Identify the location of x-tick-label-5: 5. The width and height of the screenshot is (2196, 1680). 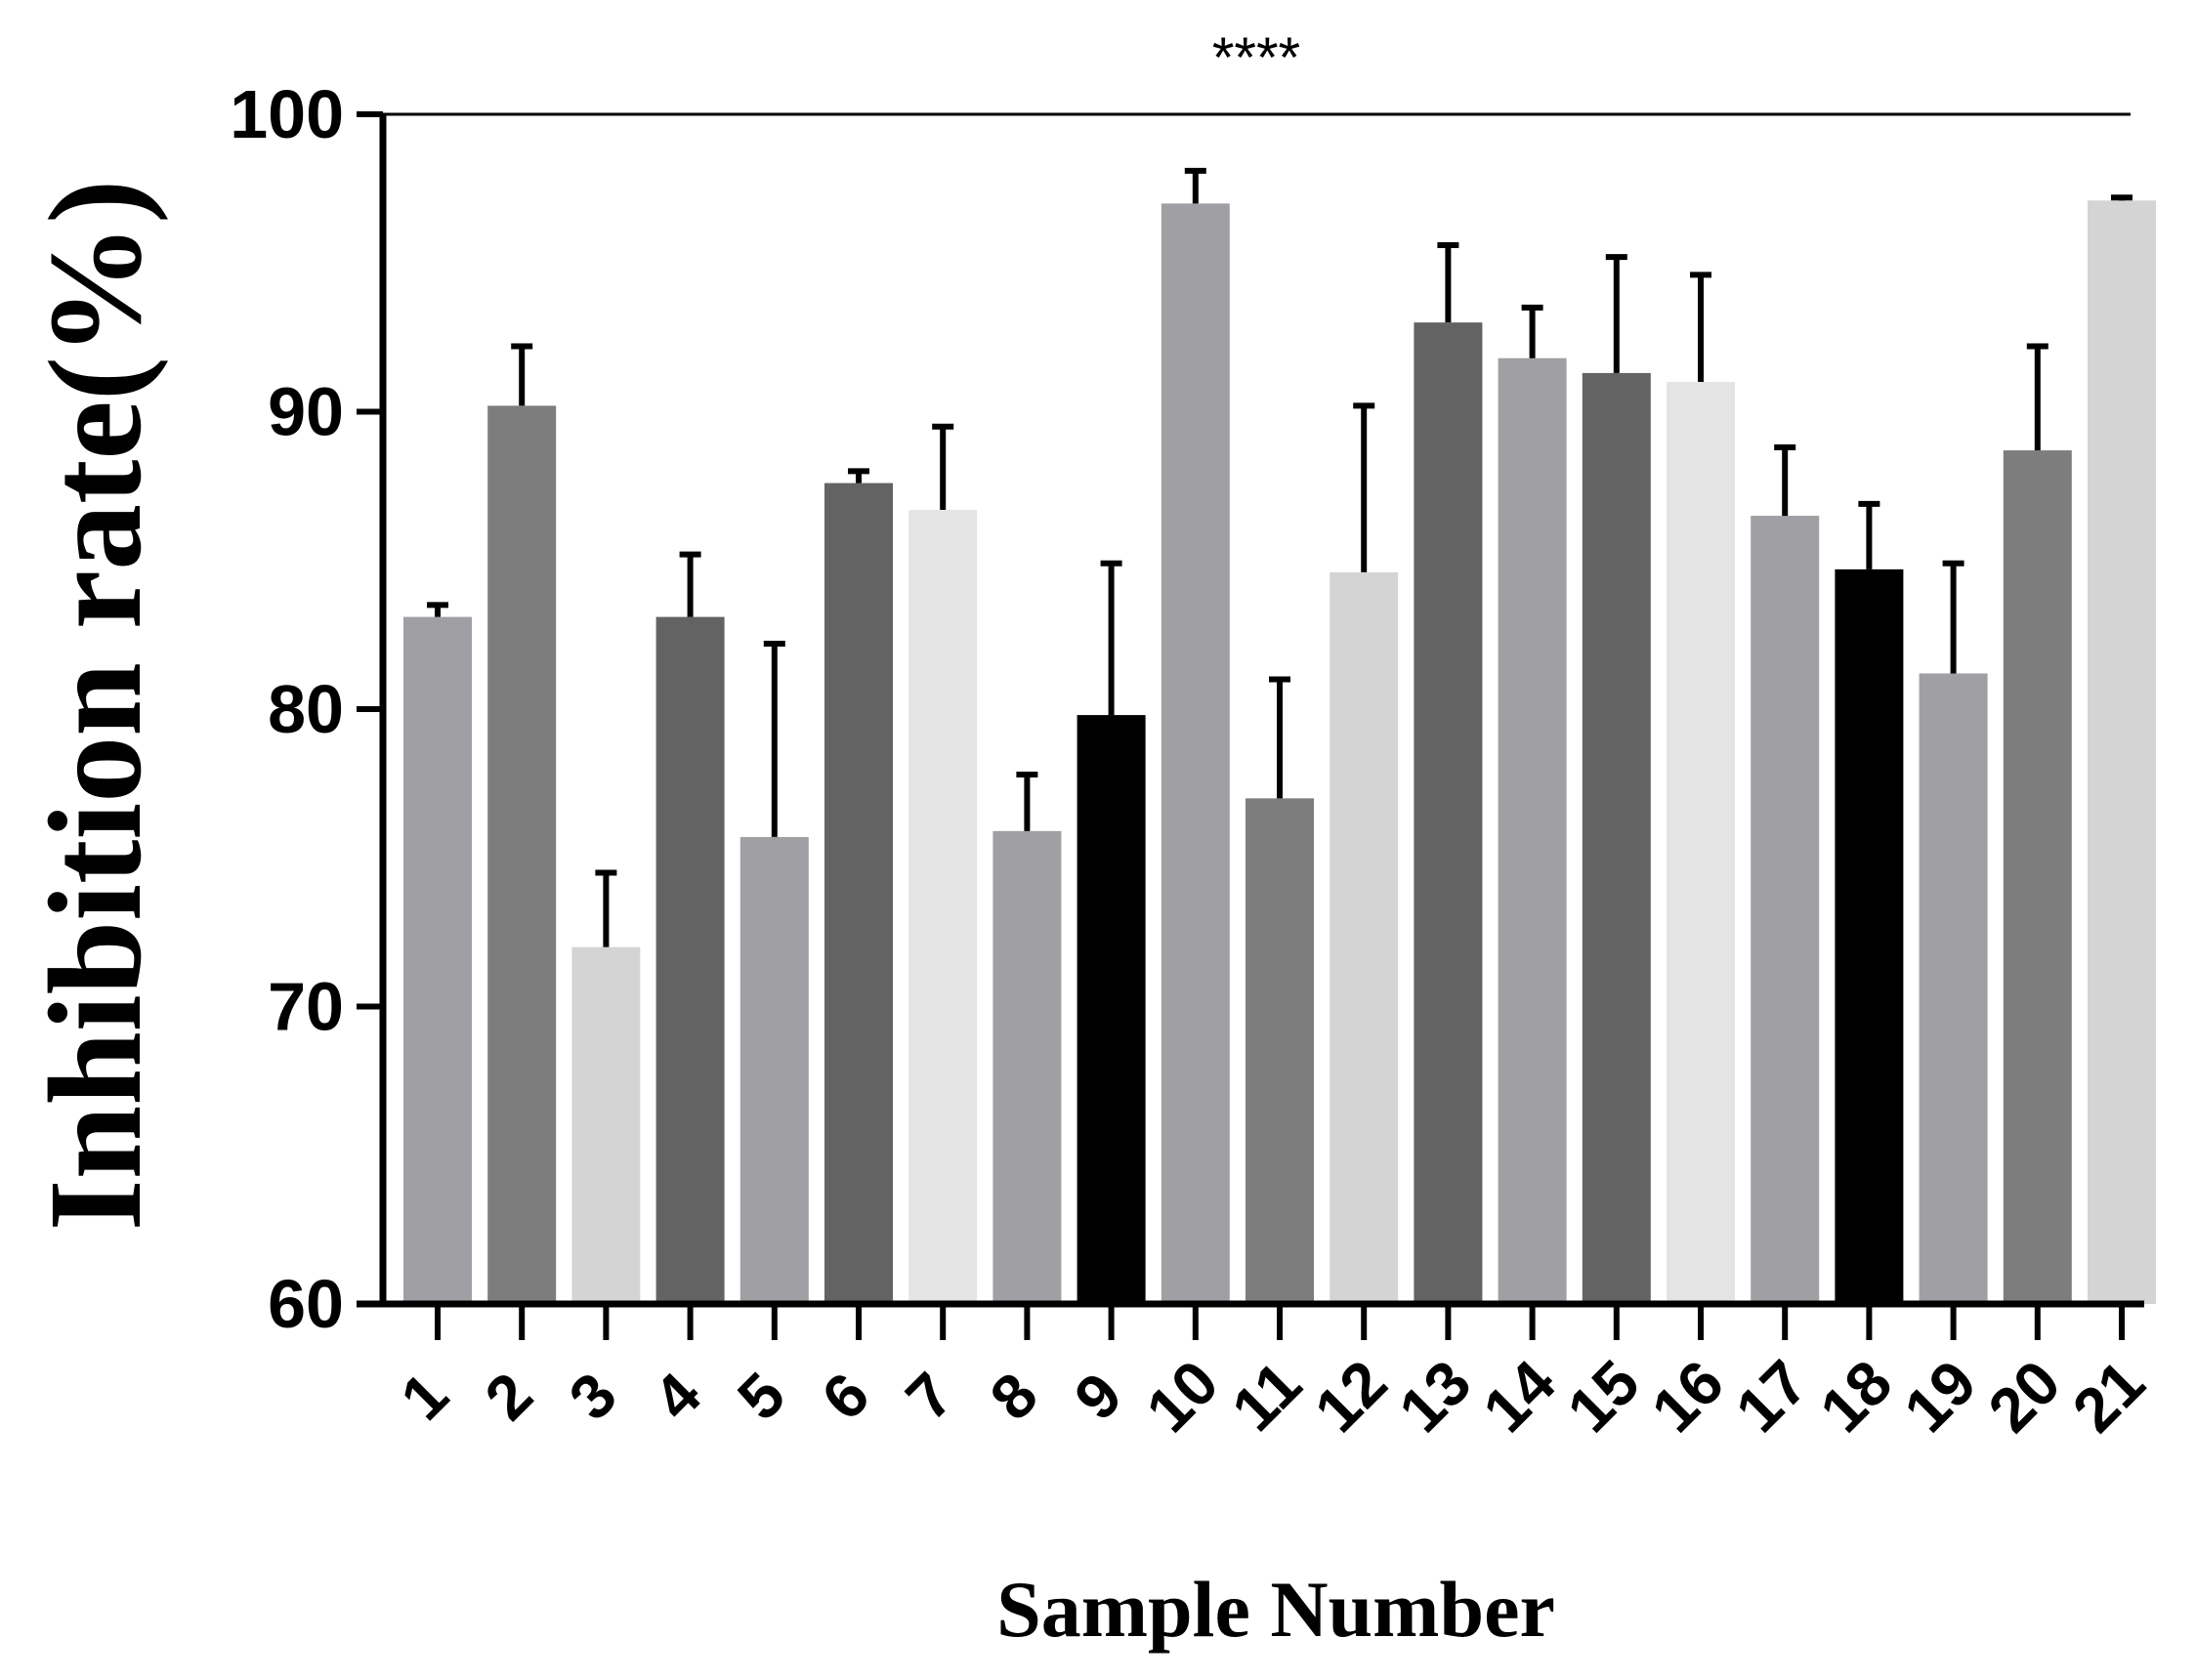
(761, 1396).